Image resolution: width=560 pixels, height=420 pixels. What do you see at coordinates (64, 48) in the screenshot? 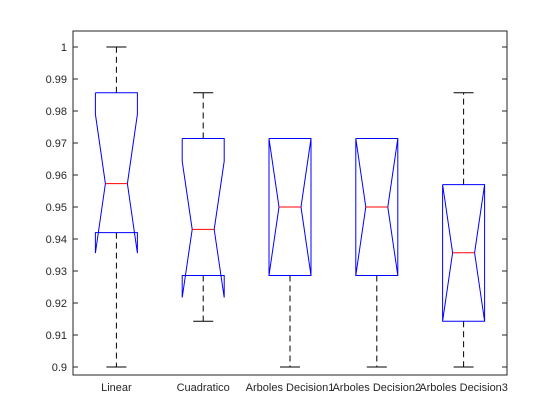
I see `y-tick-label: 1` at bounding box center [64, 48].